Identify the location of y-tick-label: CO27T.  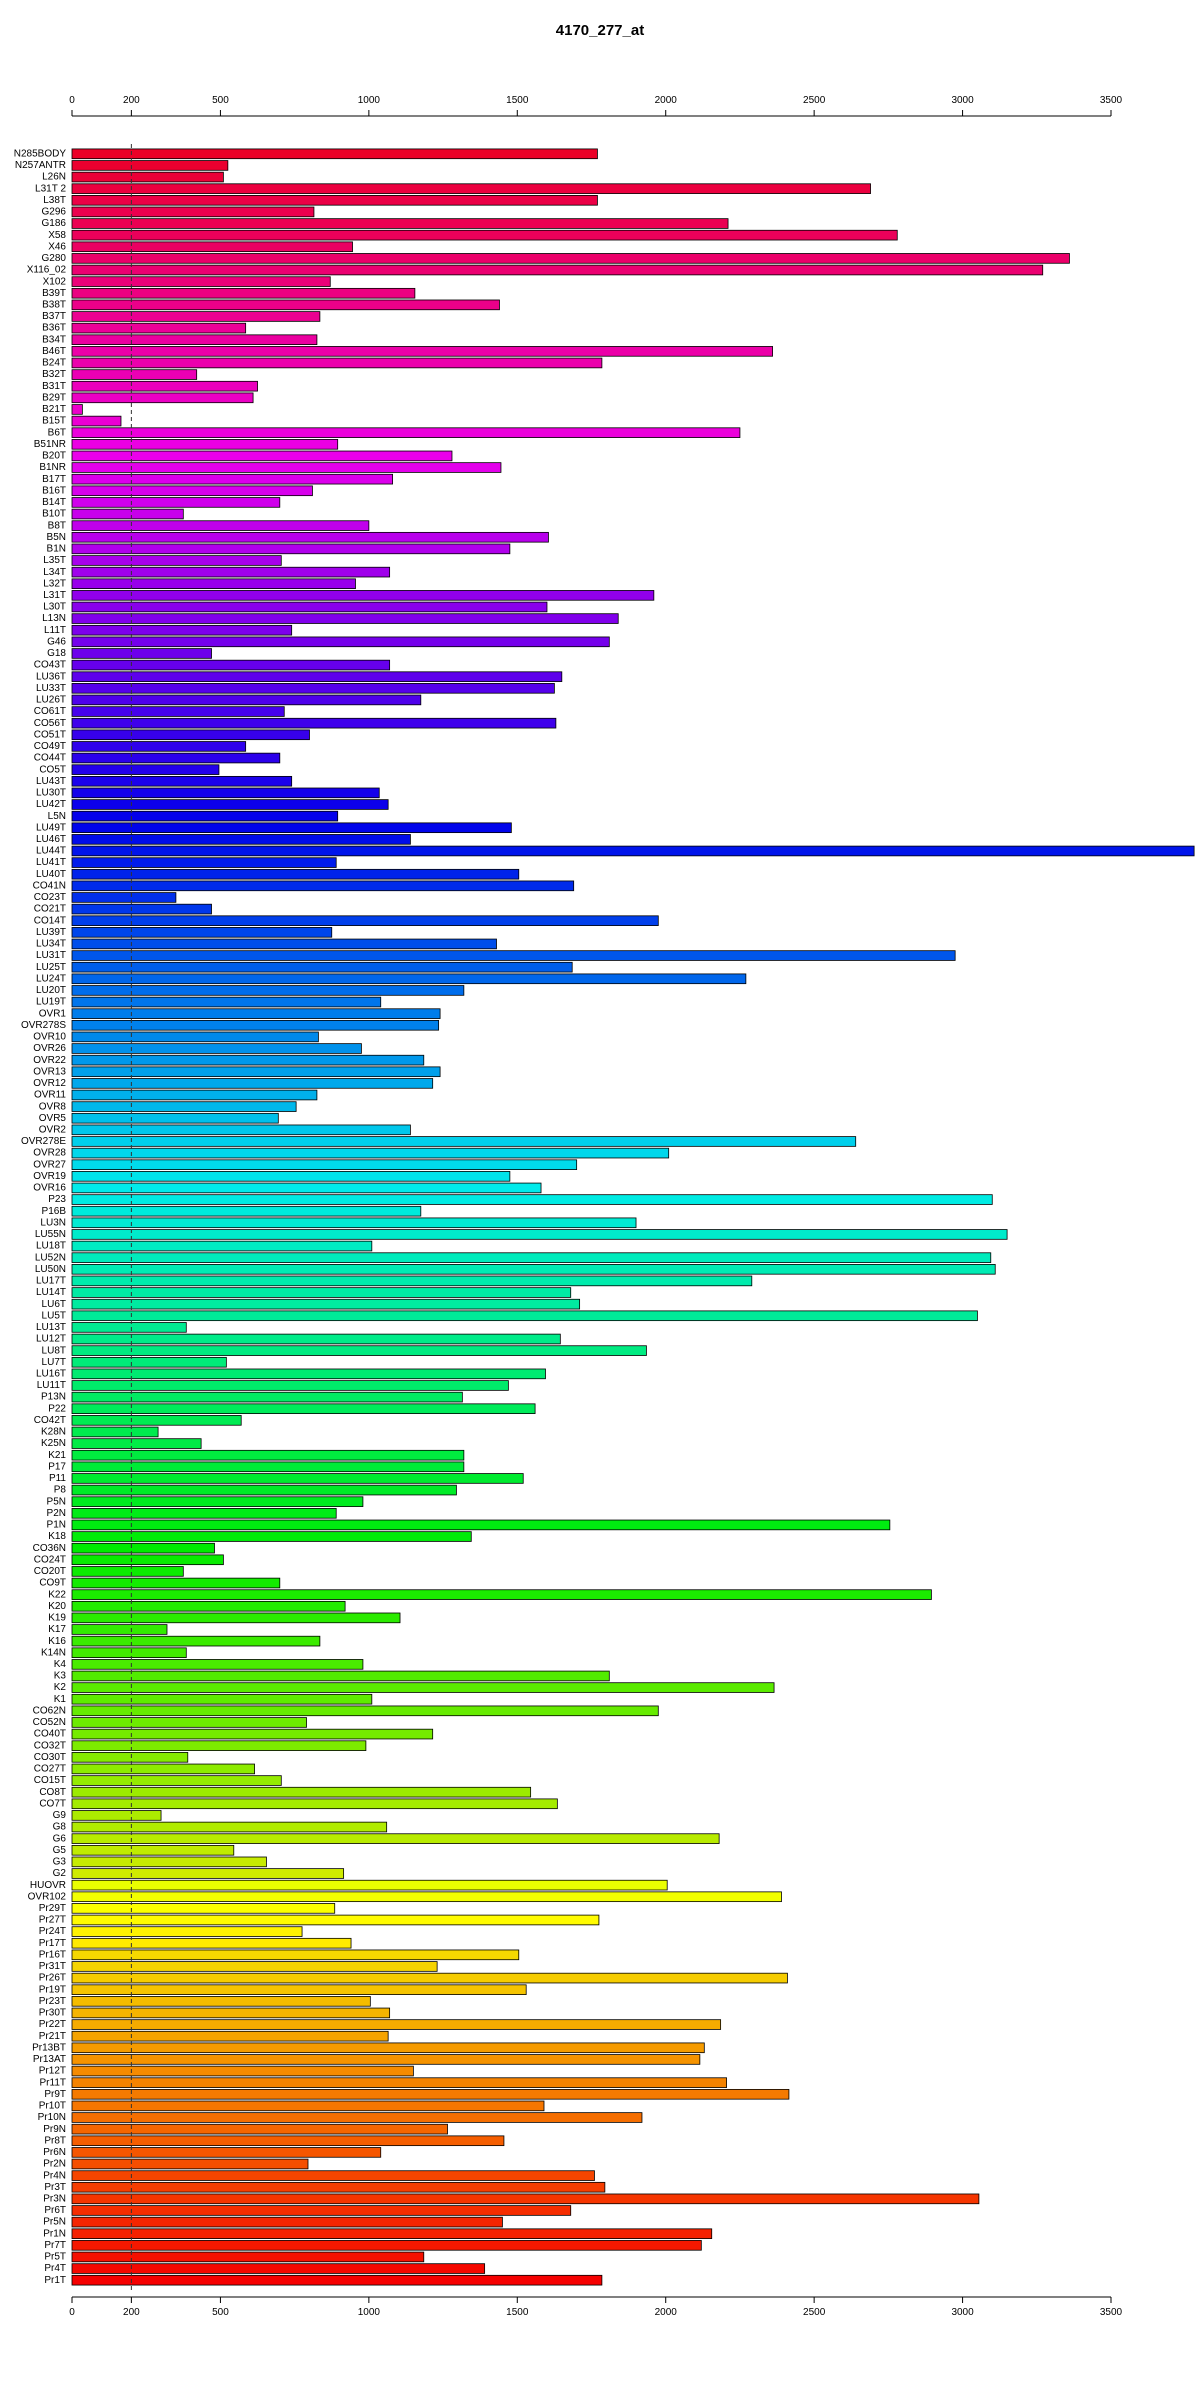
(50, 1769).